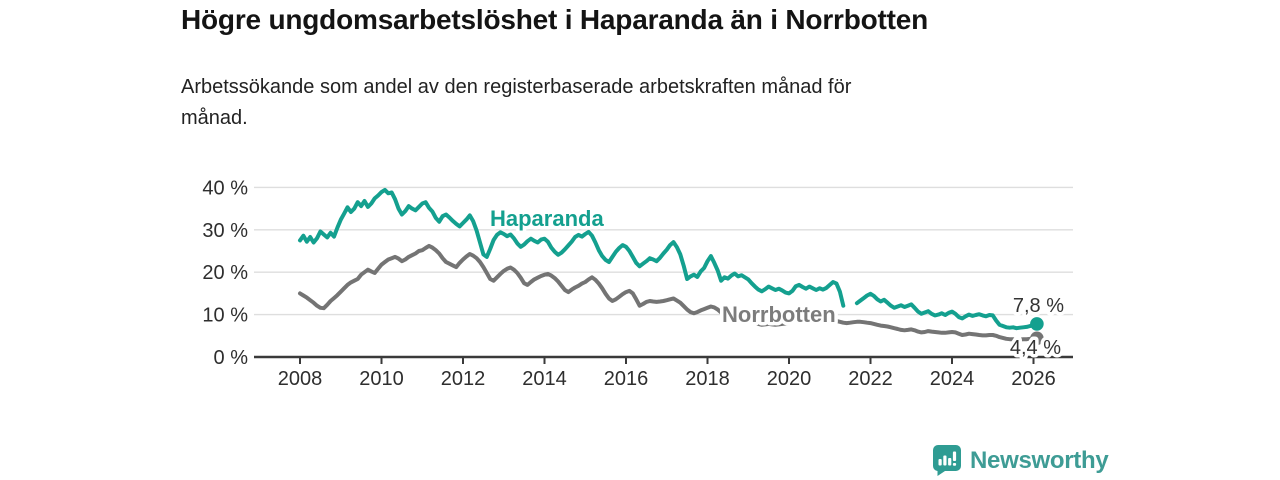 Image resolution: width=1280 pixels, height=480 pixels. What do you see at coordinates (789, 379) in the screenshot?
I see `x-tick-label: 2020` at bounding box center [789, 379].